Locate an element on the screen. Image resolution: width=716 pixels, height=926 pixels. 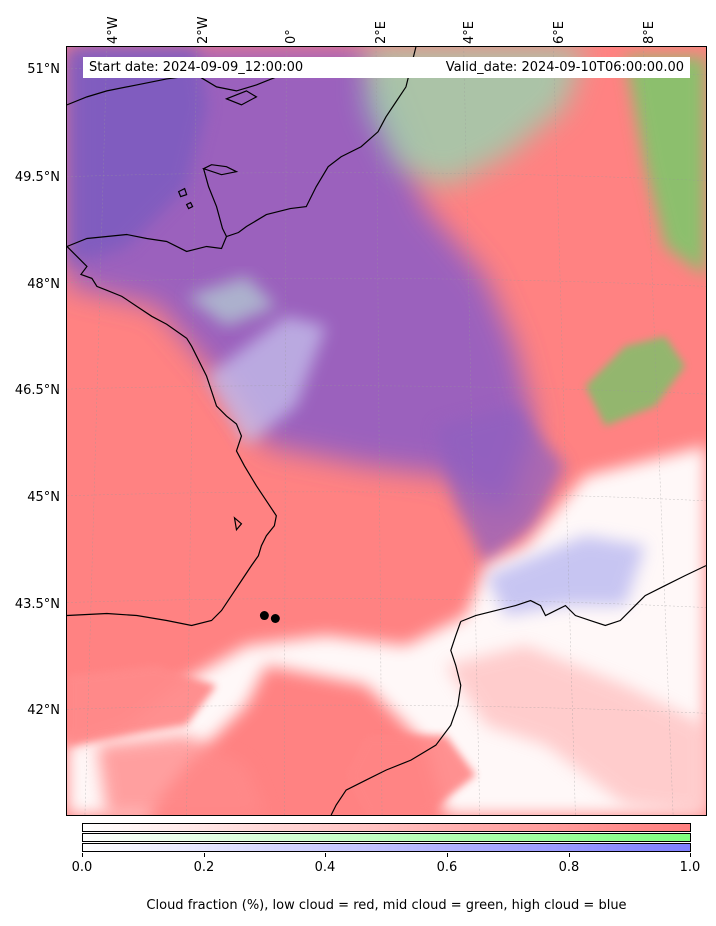
high-cloud-streak is located at coordinates (266, 381).